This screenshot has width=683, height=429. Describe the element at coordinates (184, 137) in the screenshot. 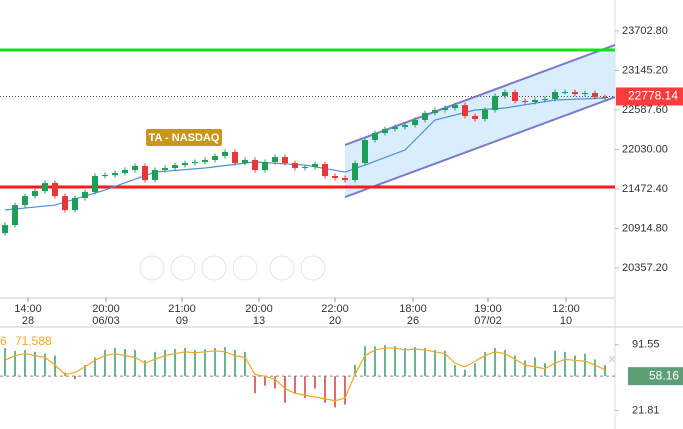

I see `annotation-box` at that location.